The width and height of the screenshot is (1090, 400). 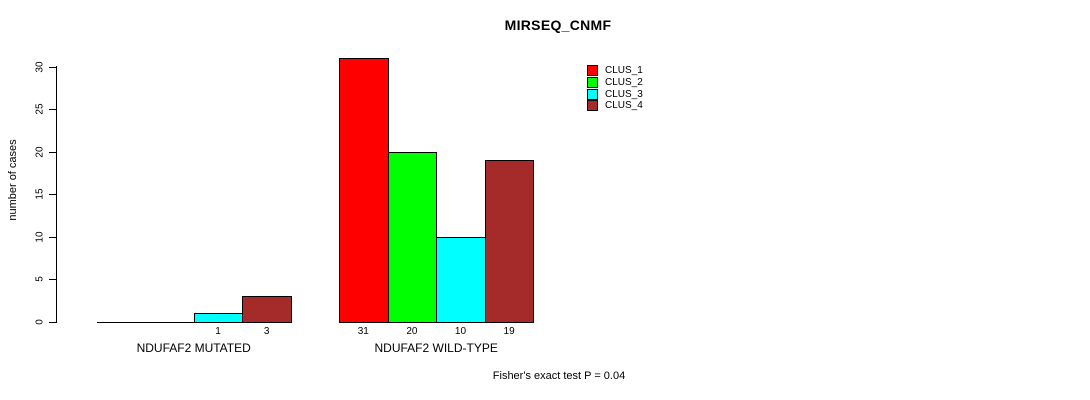 I want to click on bar-clus_3-group1, so click(x=218, y=318).